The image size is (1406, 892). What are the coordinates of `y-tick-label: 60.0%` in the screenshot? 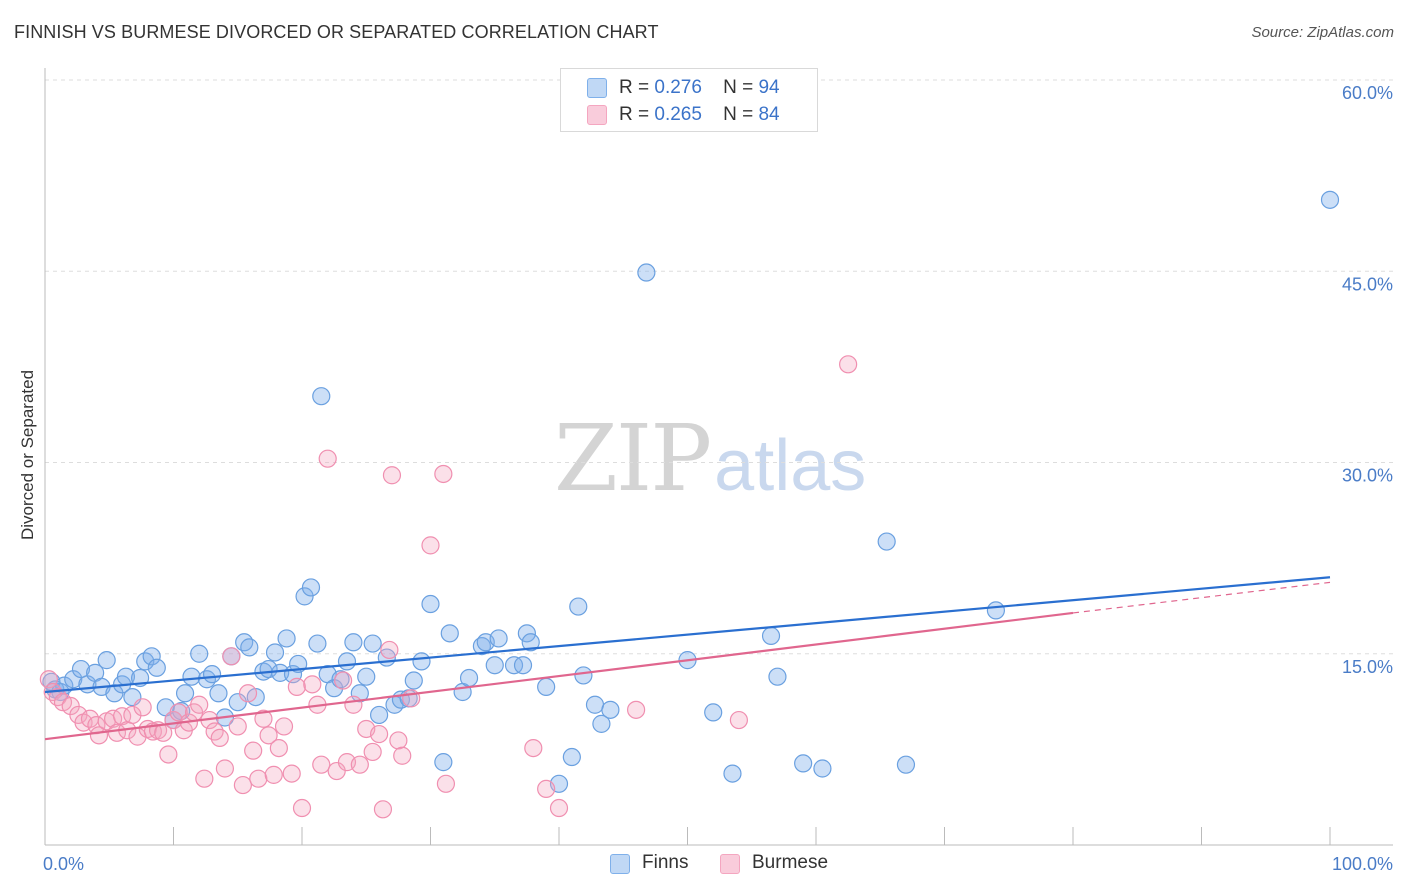 It's located at (1367, 93).